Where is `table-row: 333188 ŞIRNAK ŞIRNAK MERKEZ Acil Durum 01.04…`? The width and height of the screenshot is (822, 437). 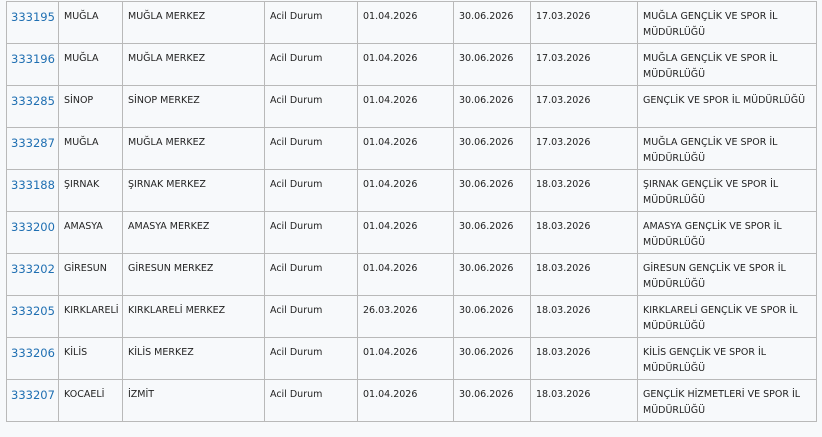
table-row: 333188 ŞIRNAK ŞIRNAK MERKEZ Acil Durum 01.04… is located at coordinates (411, 190).